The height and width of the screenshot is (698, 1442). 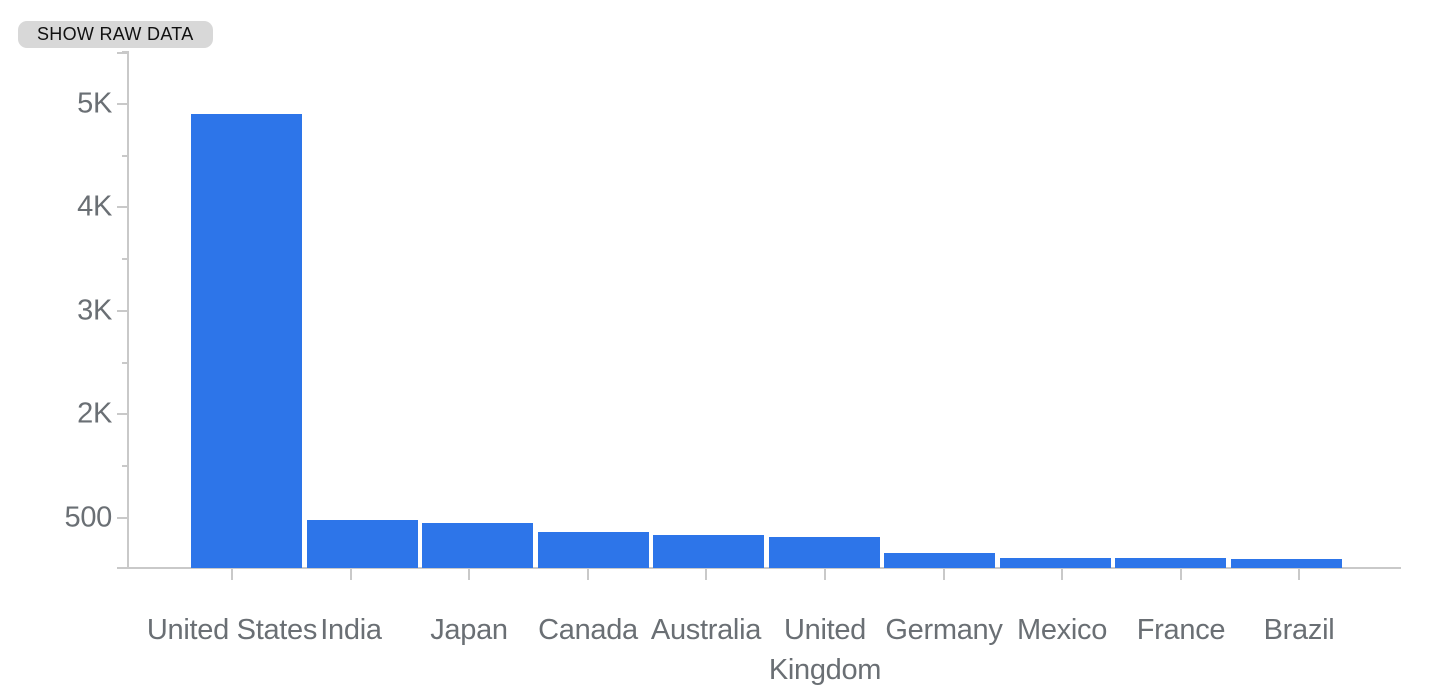 I want to click on x-axis-label-canada: Canada, so click(x=588, y=630).